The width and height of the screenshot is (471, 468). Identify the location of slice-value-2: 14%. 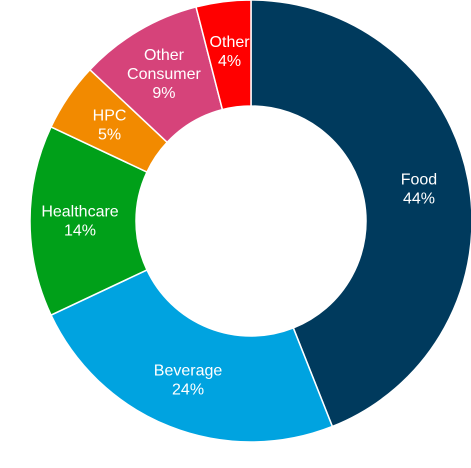
(80, 231).